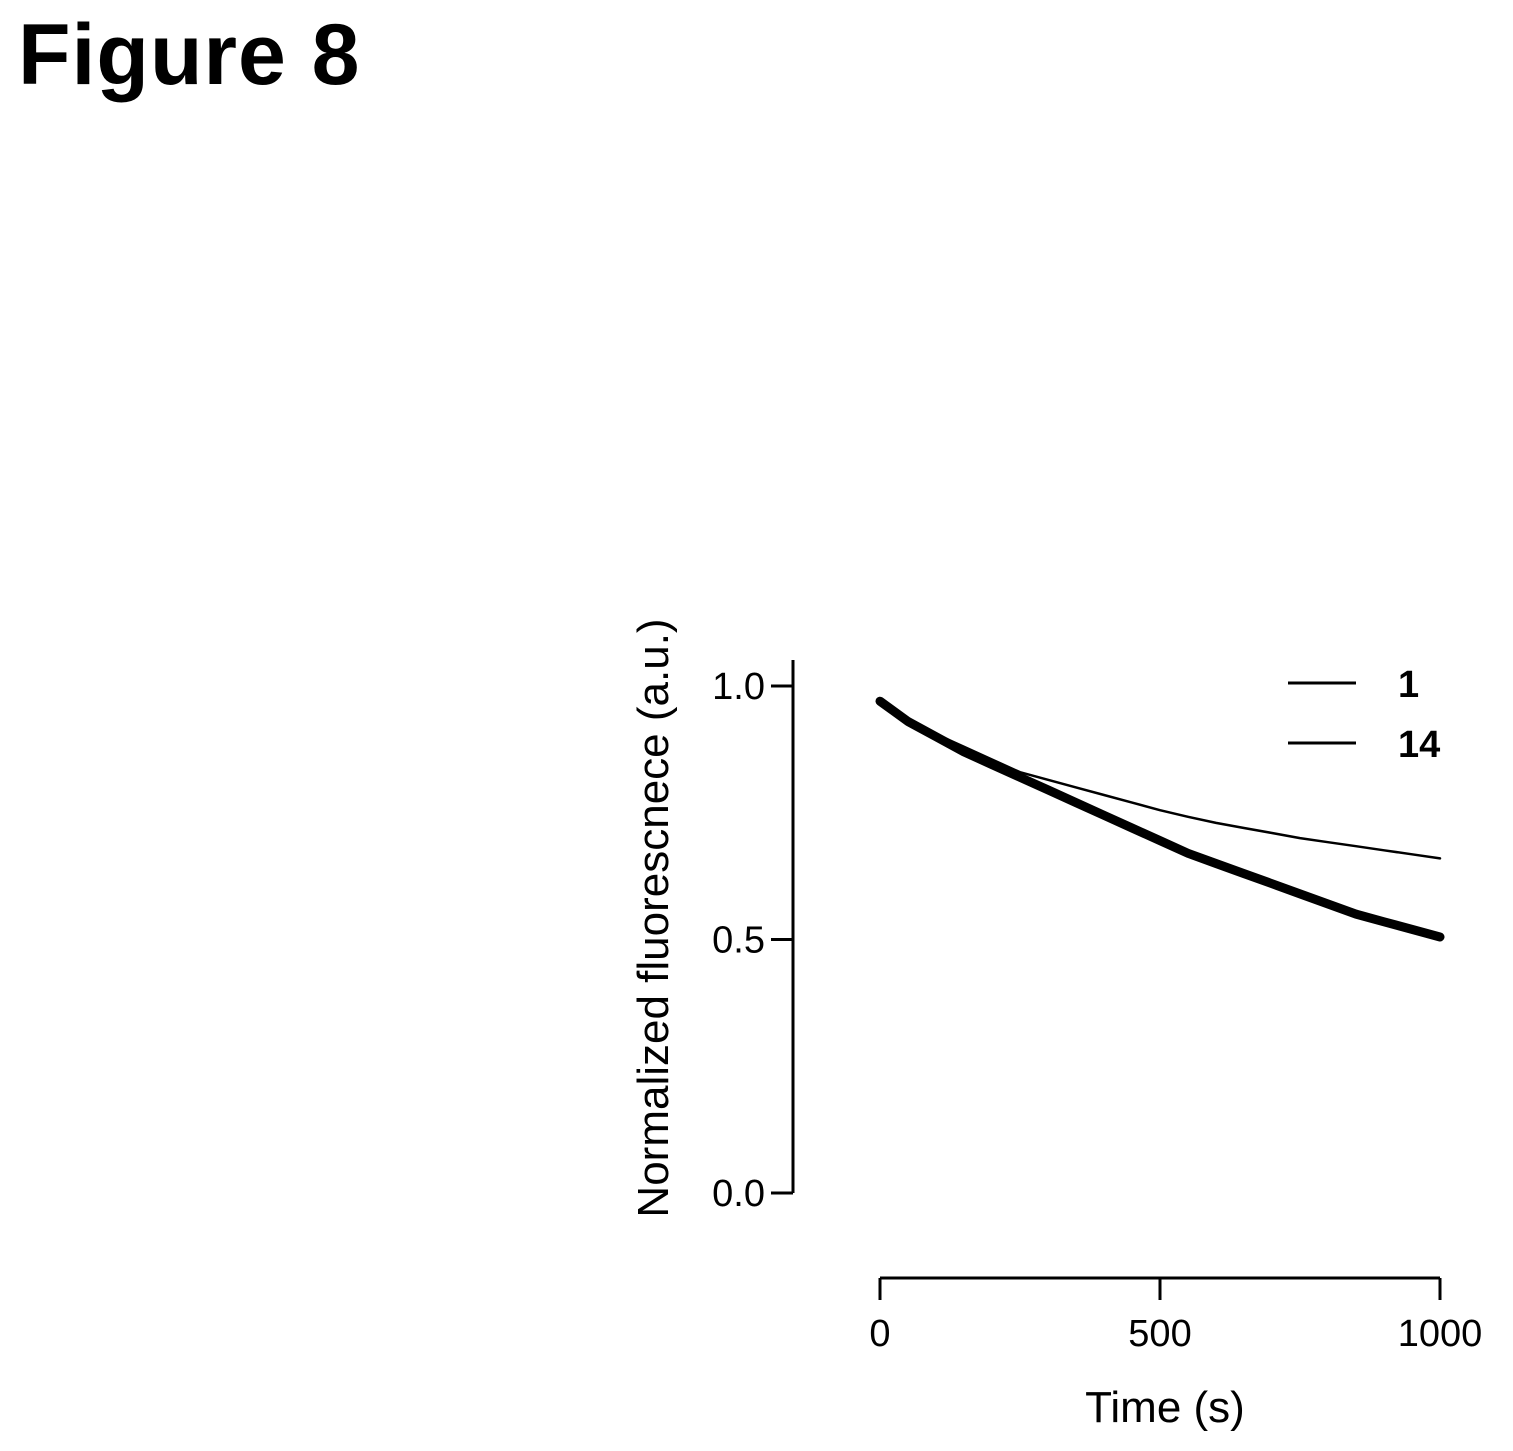 Image resolution: width=1513 pixels, height=1451 pixels. Describe the element at coordinates (1364, 715) in the screenshot. I see `chart-legend: 114` at that location.